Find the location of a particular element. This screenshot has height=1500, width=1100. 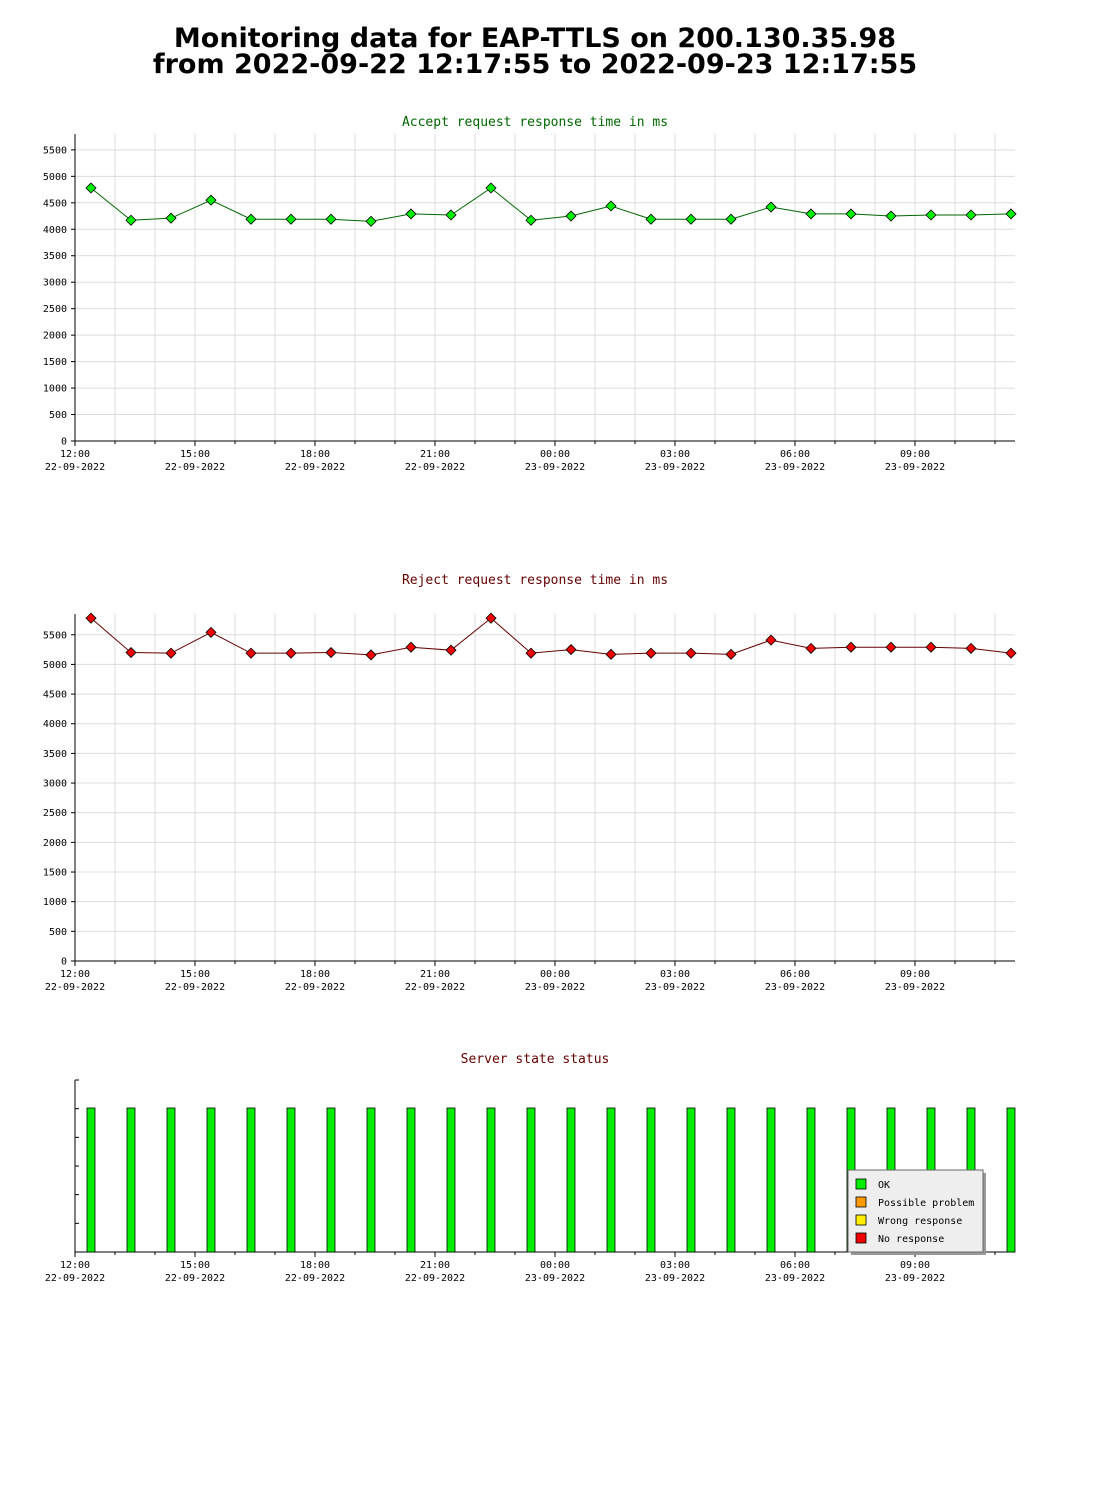

legend-label: Wrong response is located at coordinates (920, 1221).